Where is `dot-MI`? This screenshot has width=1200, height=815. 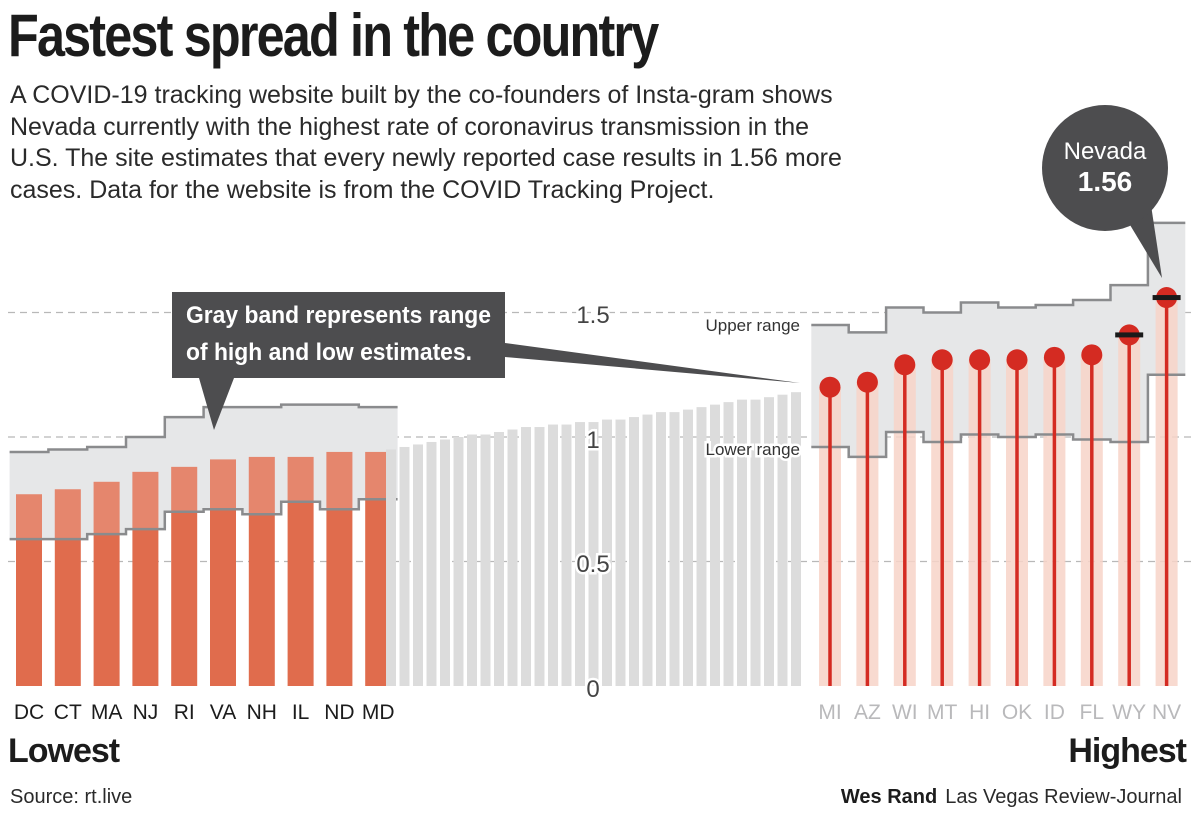
dot-MI is located at coordinates (830, 387).